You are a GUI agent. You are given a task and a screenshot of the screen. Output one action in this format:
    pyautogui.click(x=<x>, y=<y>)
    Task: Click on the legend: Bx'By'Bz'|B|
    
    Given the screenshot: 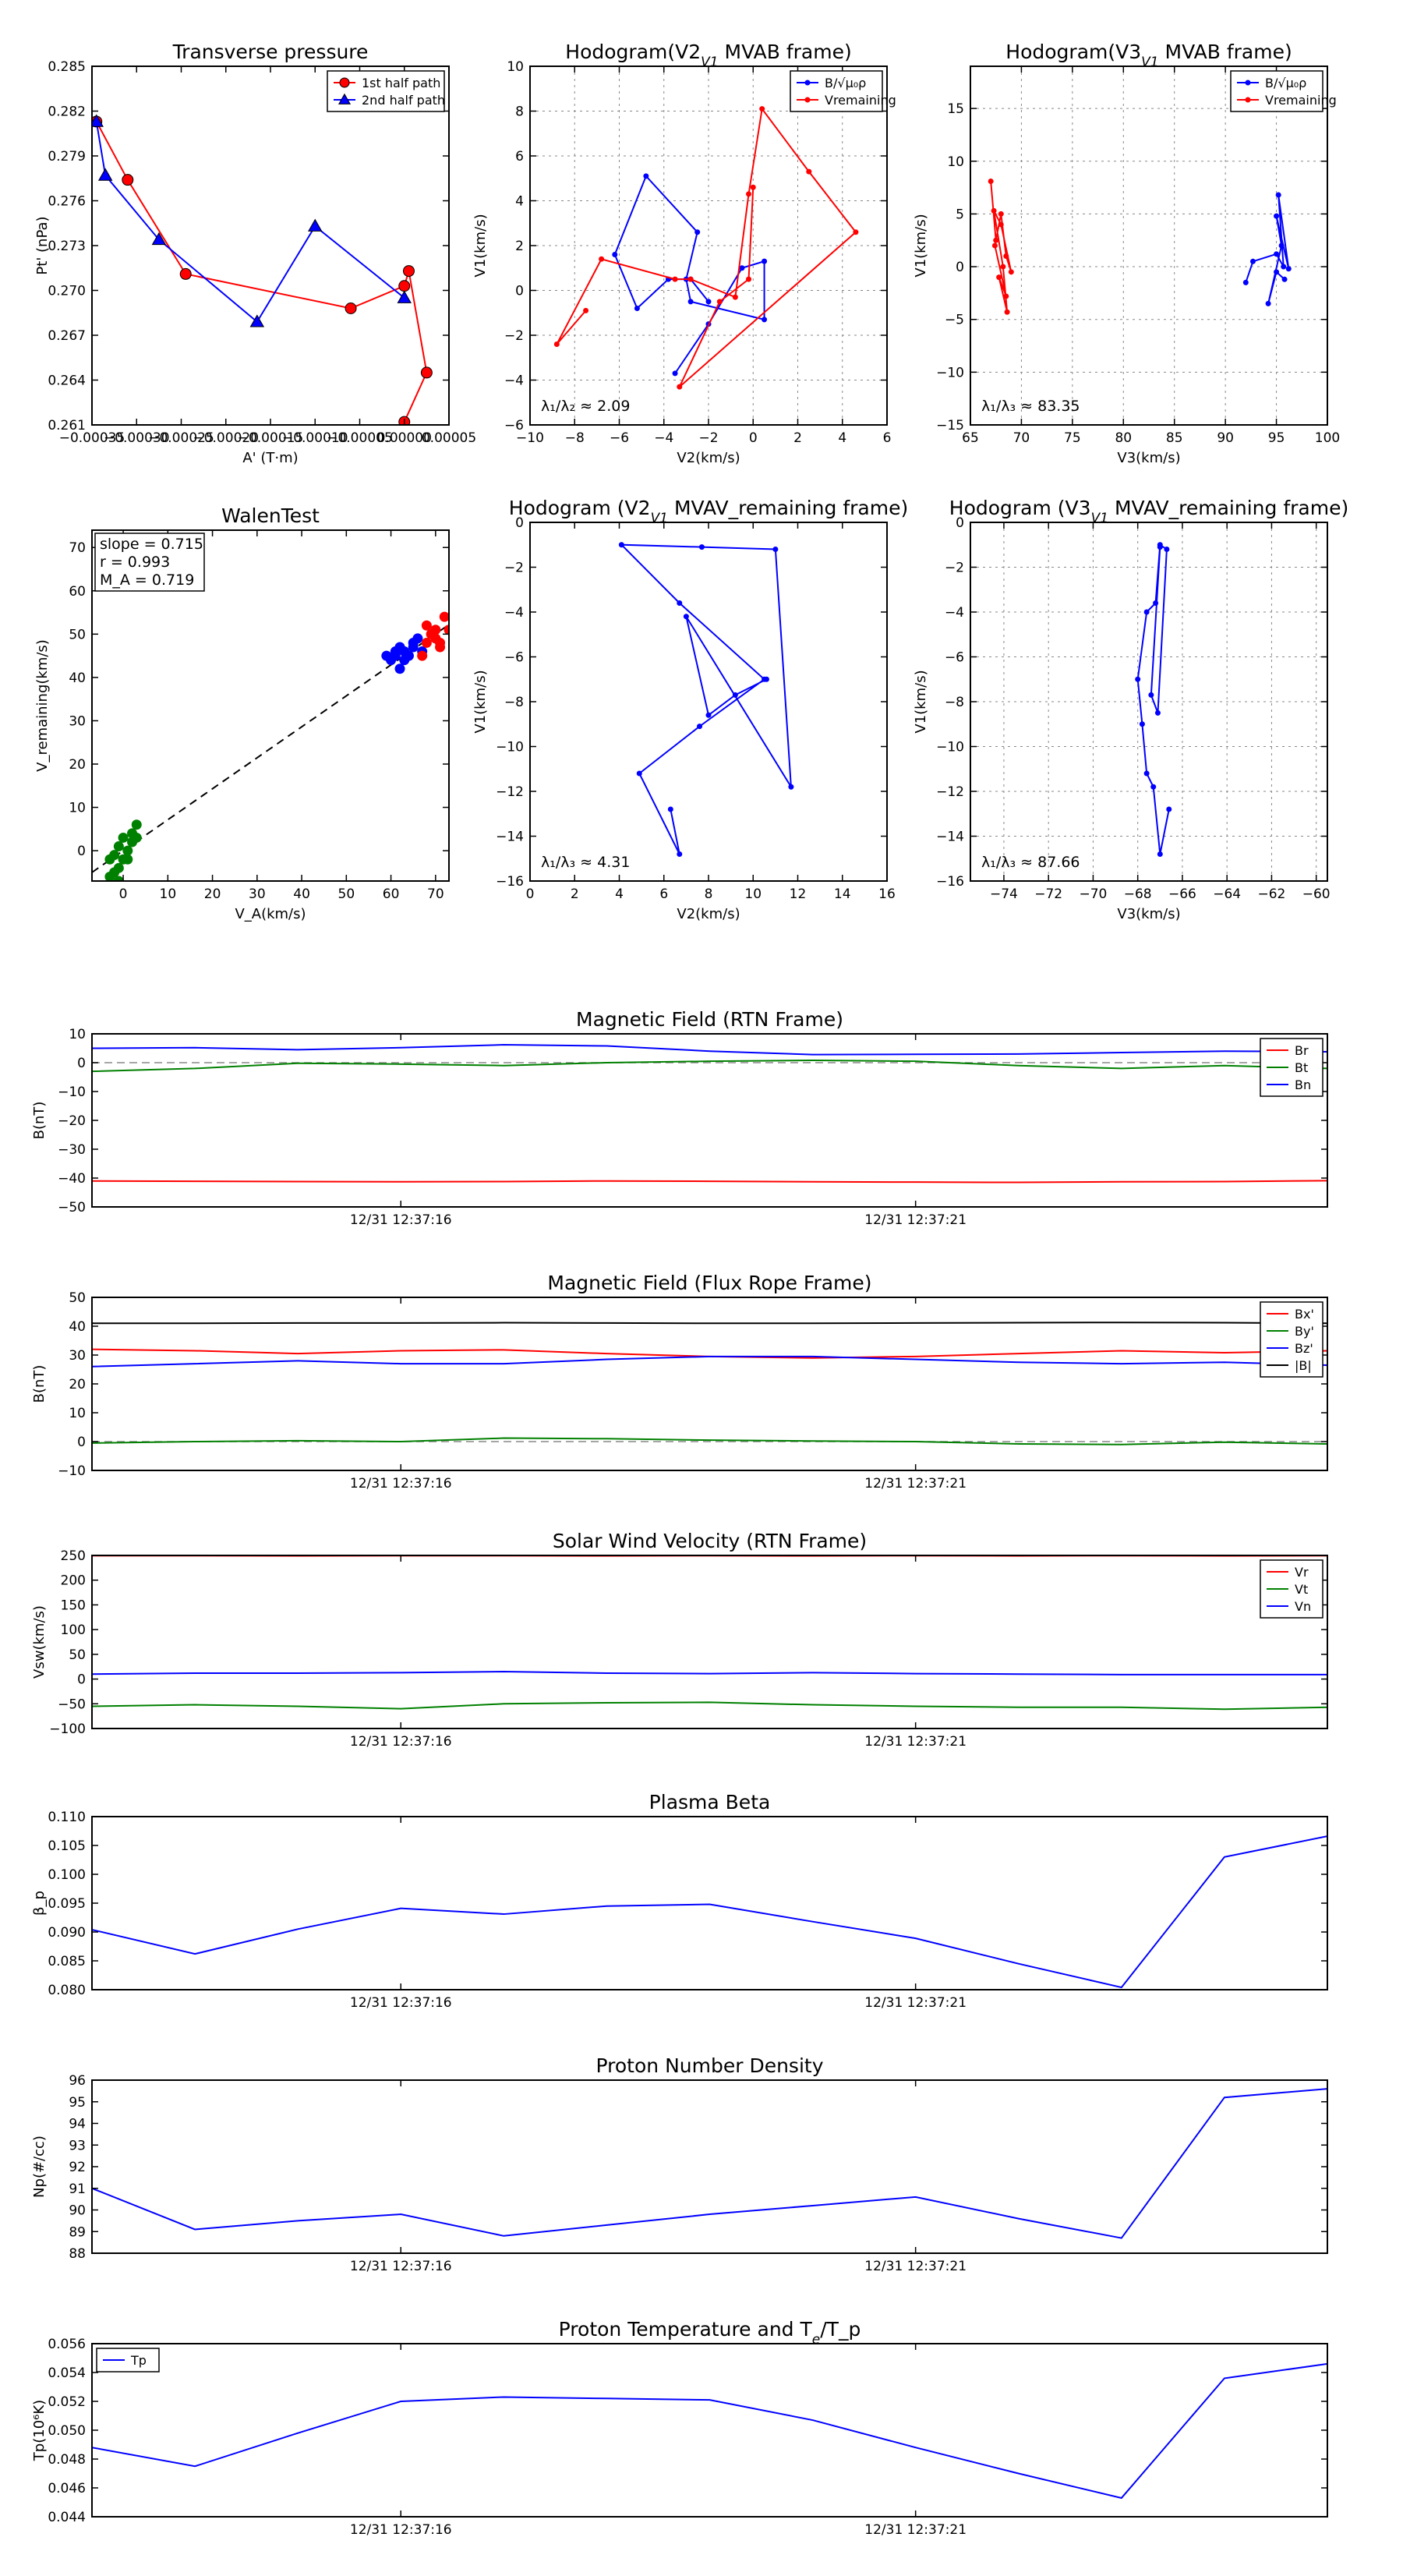 What is the action you would take?
    pyautogui.click(x=1291, y=1339)
    